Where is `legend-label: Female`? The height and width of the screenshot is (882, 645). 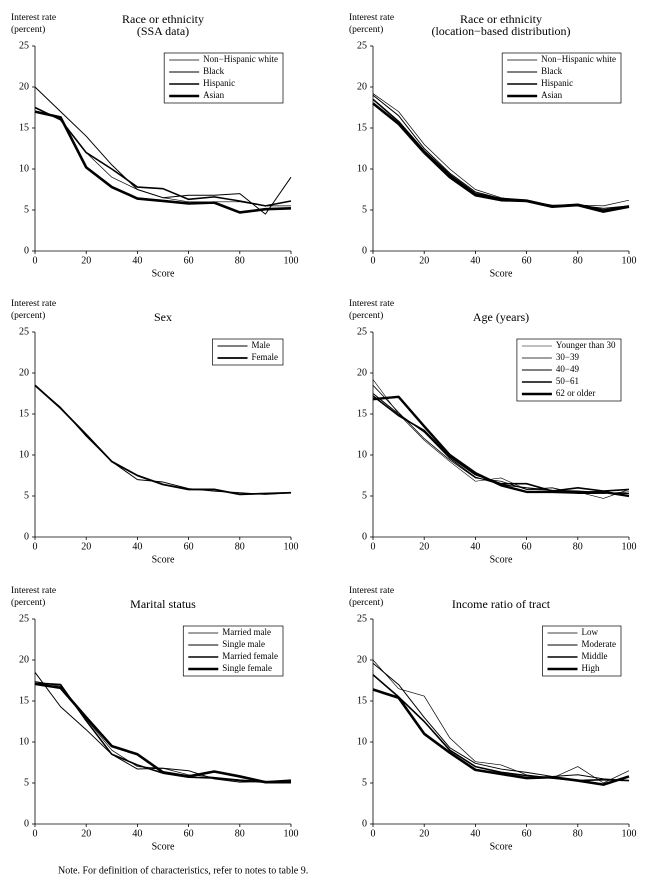
legend-label: Female is located at coordinates (265, 357).